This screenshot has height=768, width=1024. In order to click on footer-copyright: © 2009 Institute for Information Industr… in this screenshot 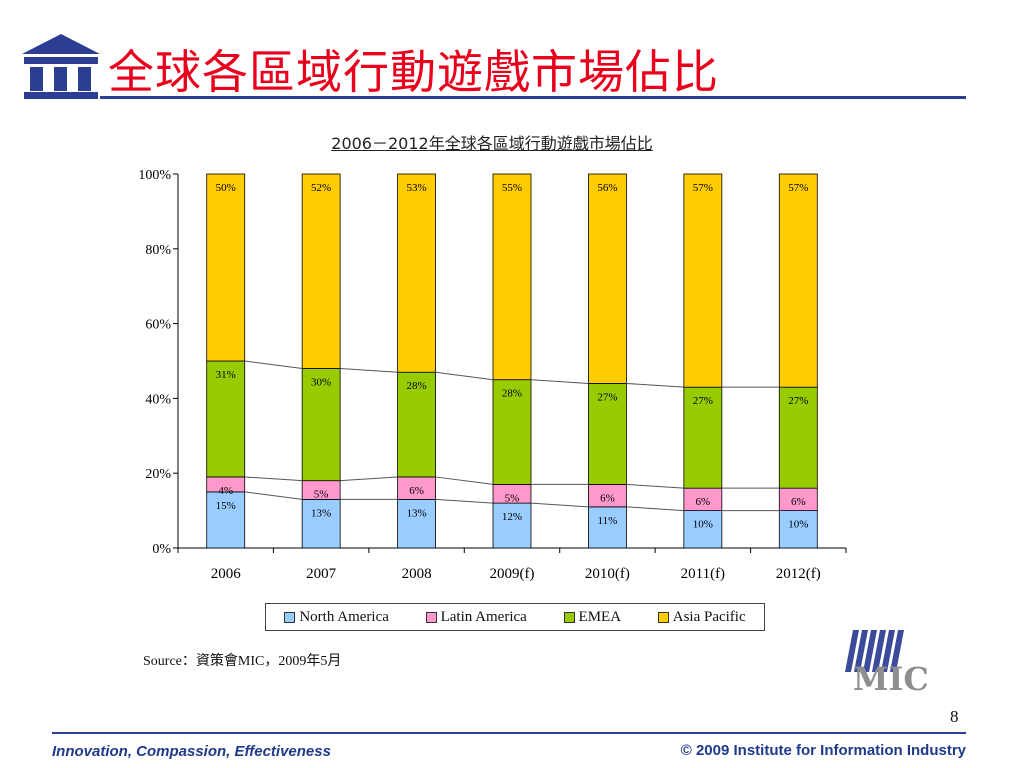, I will do `click(823, 750)`.